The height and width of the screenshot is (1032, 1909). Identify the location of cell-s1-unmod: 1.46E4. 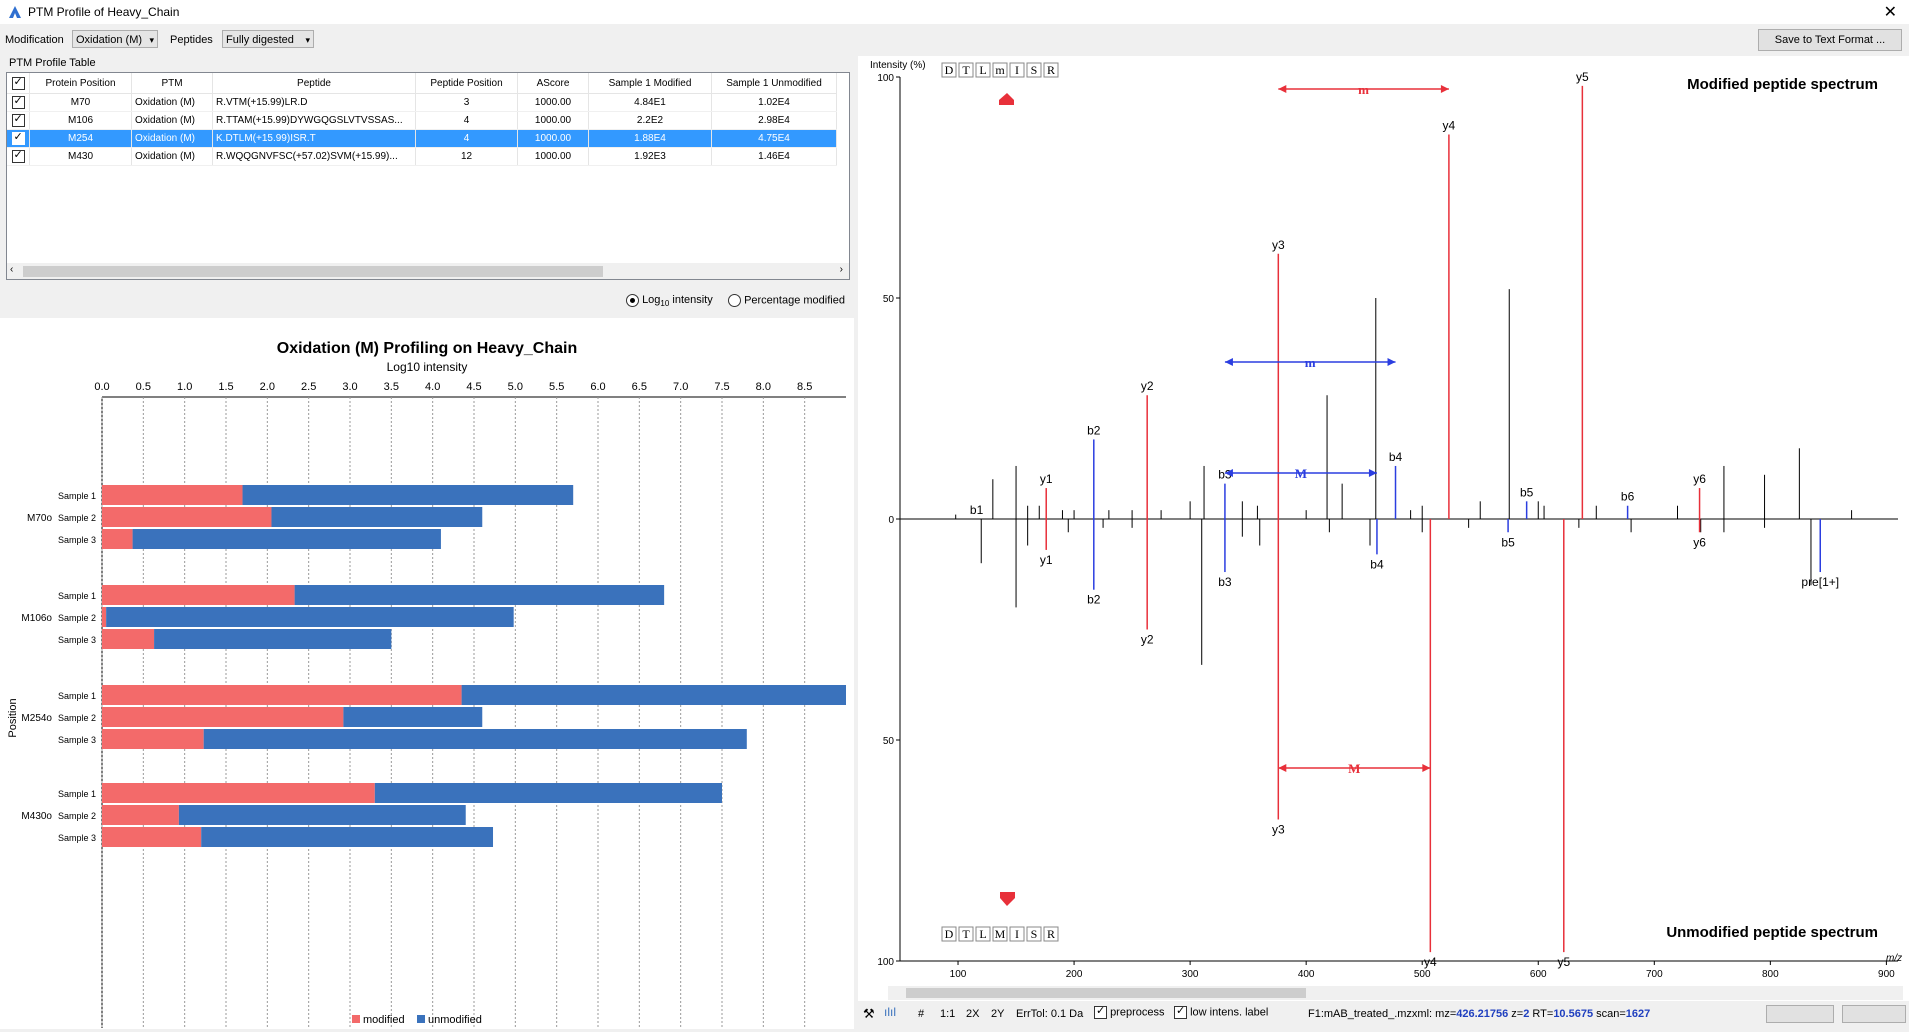
(774, 156).